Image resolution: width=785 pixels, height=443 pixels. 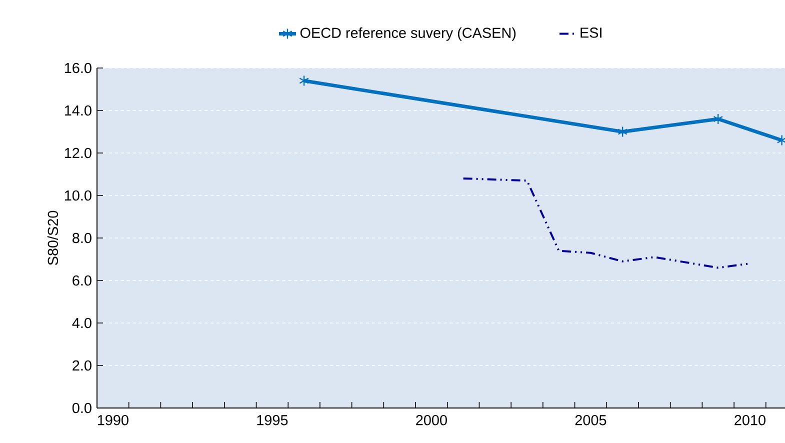 What do you see at coordinates (590, 420) in the screenshot?
I see `x-tick-label: 2005` at bounding box center [590, 420].